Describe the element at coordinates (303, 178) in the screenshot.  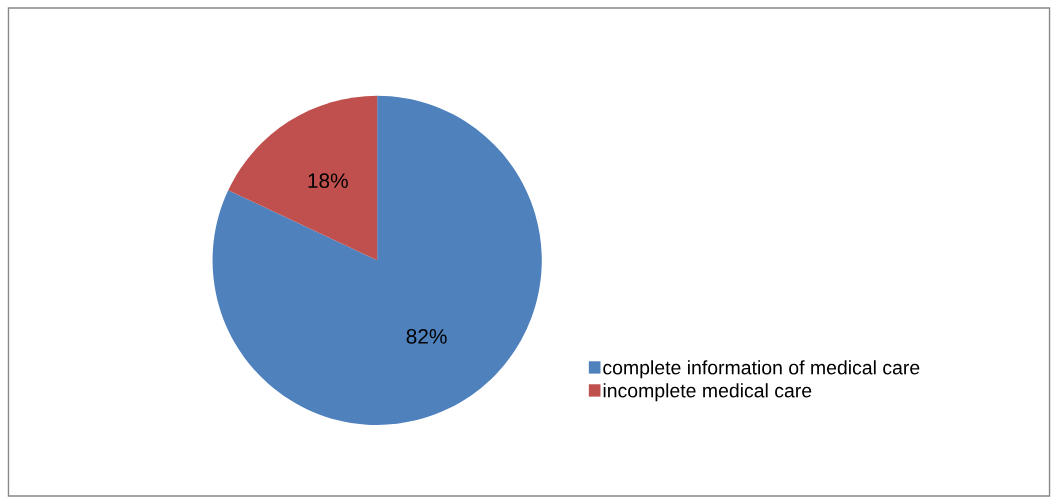
I see `pie-slice` at that location.